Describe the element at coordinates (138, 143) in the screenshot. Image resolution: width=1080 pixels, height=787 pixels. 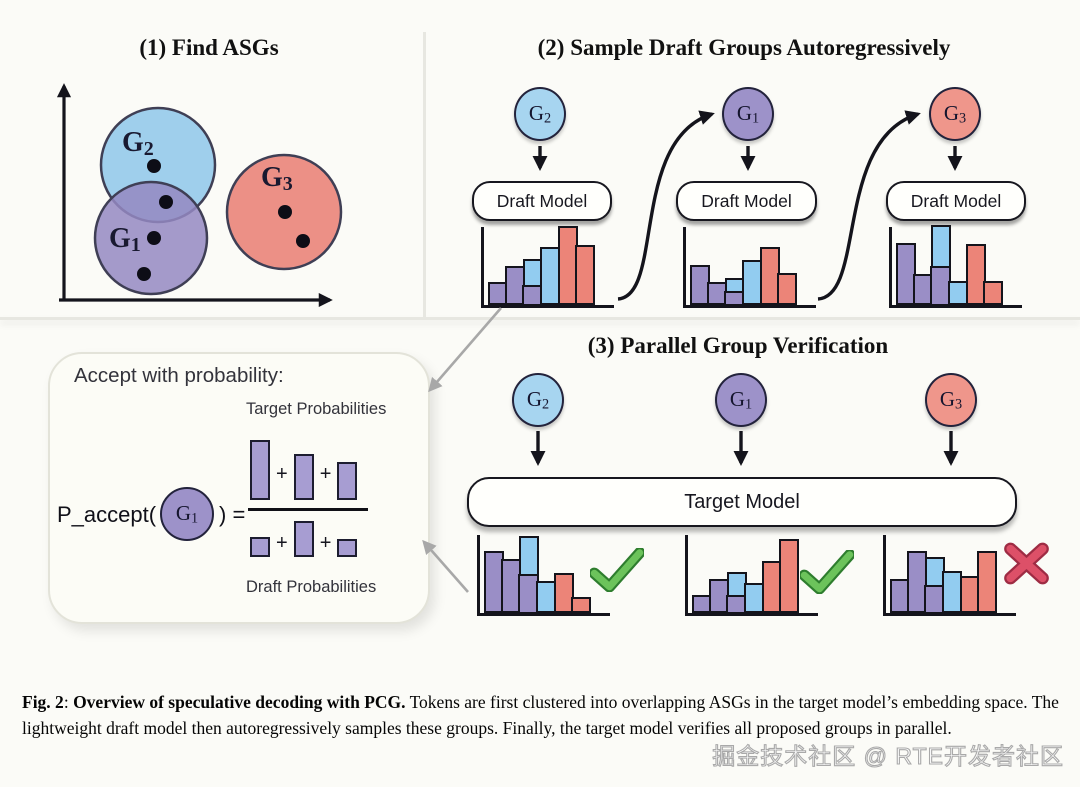
I see `asg-label-g2: G2` at that location.